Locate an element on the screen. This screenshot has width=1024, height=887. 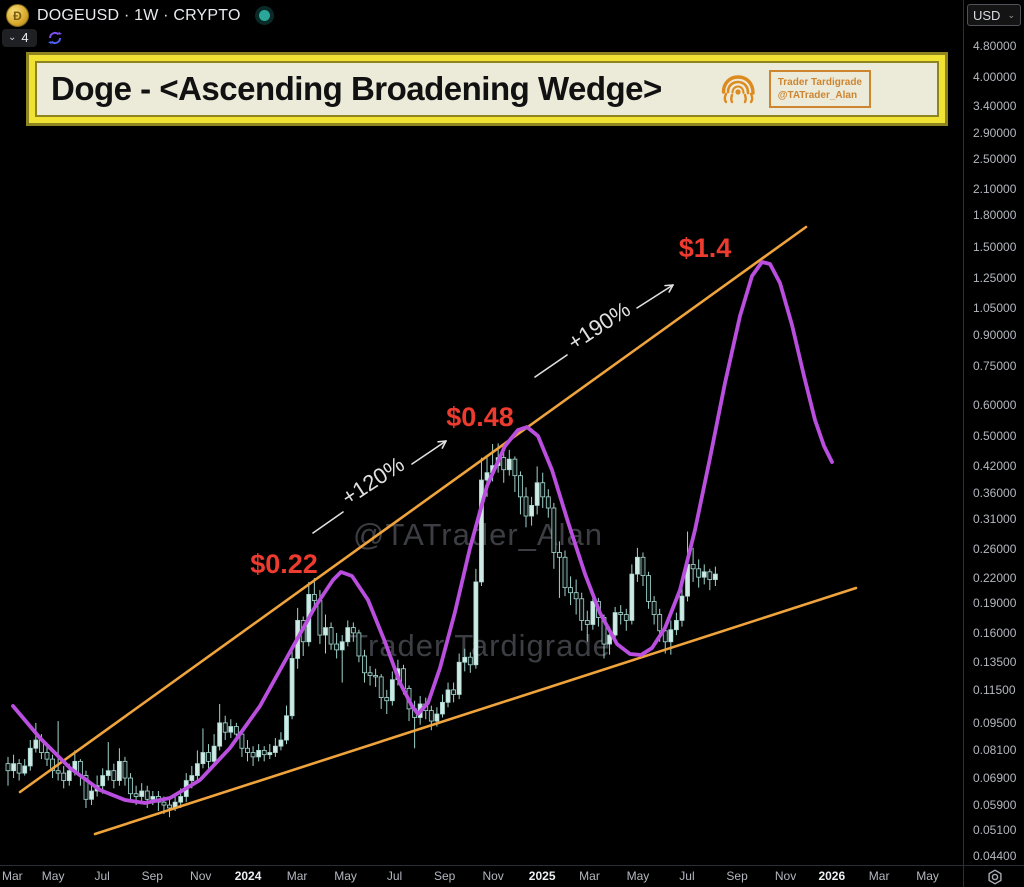
price-axis-label: 4.80000 is located at coordinates (995, 46).